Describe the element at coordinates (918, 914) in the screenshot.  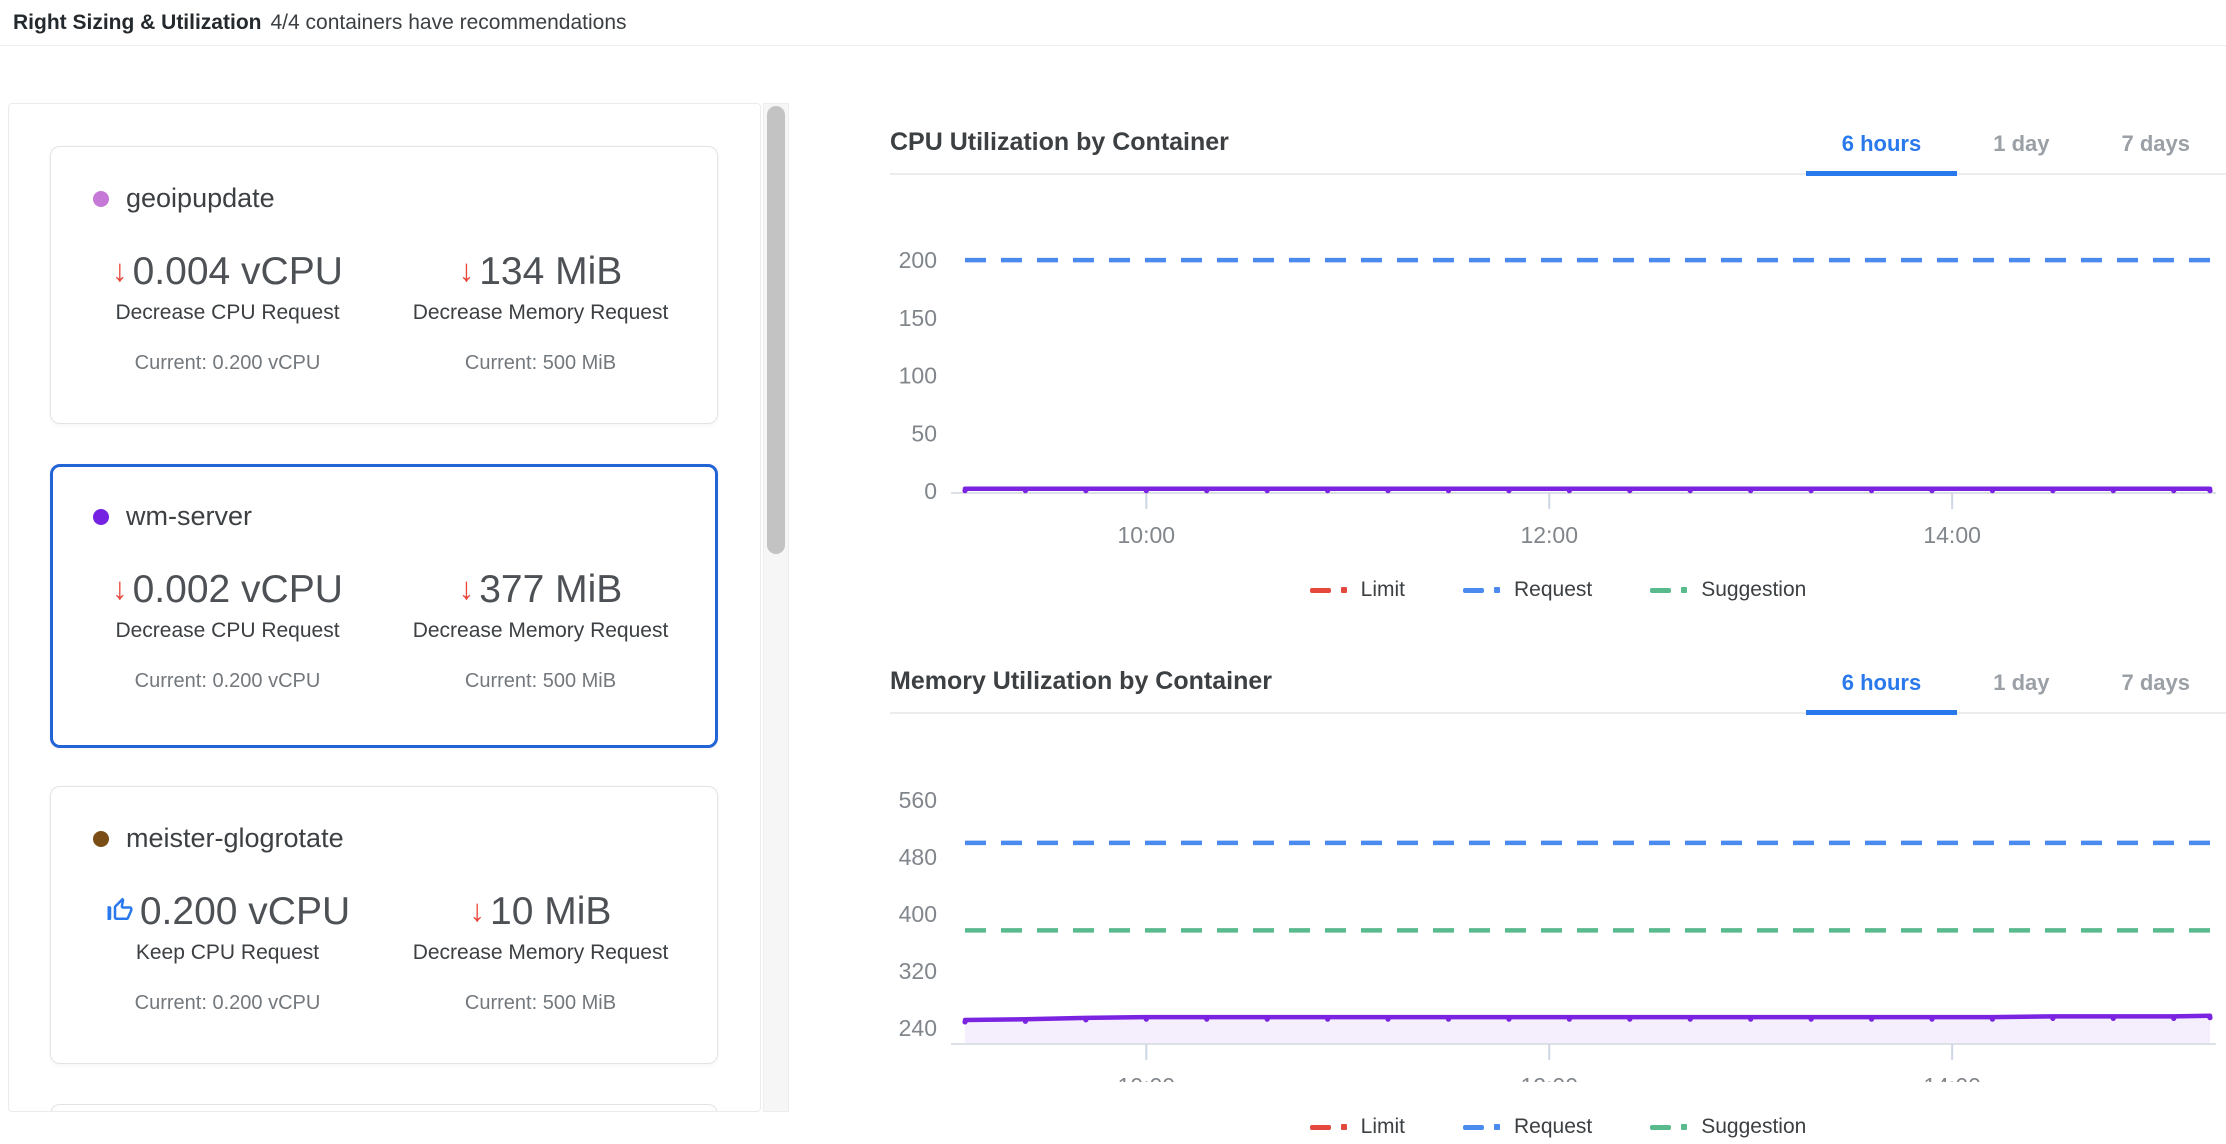
I see `svg-text: 400` at that location.